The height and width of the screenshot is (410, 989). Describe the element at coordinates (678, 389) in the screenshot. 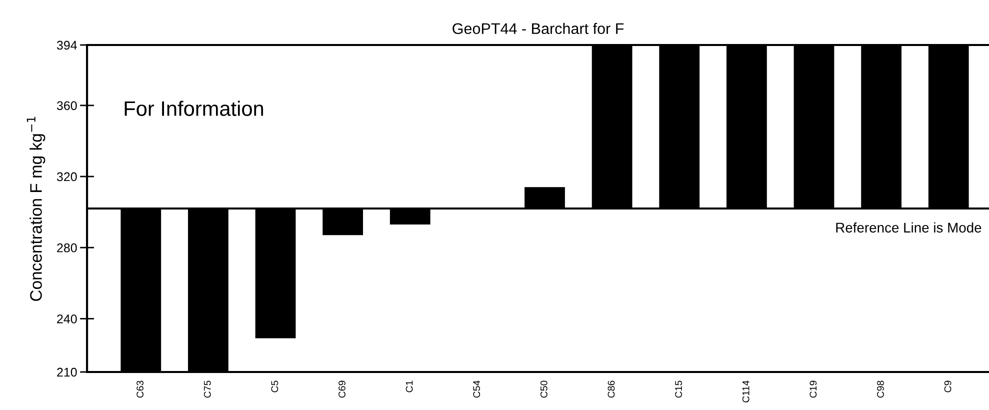

I see `x-tick-label: C15` at that location.